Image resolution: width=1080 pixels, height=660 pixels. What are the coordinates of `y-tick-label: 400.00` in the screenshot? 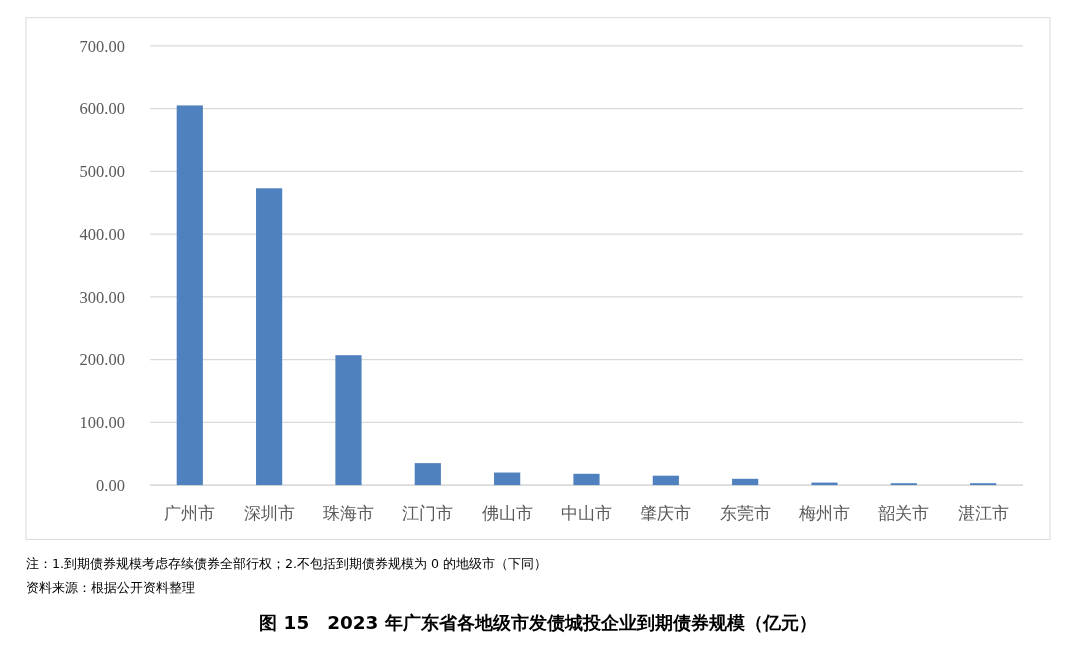 It's located at (102, 234).